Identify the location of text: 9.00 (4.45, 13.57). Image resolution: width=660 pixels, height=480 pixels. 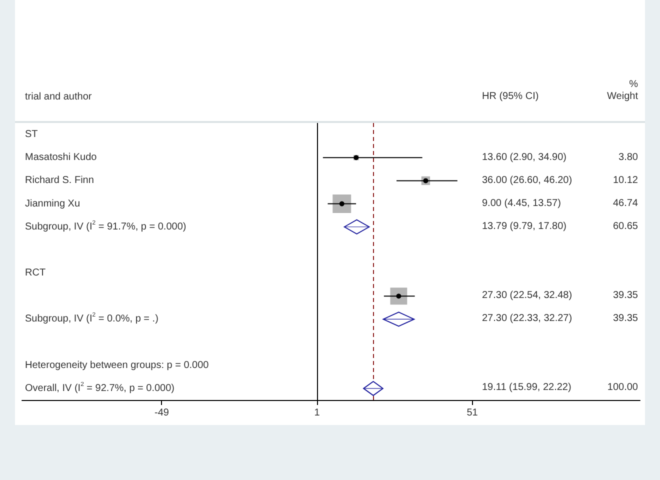
(521, 203).